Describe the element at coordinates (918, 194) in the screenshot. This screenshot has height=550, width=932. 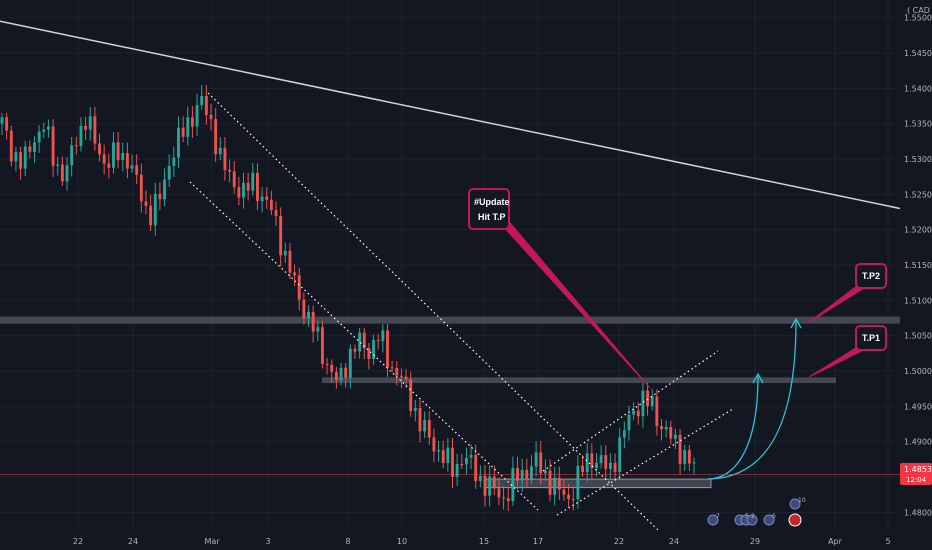
I see `price-tick-label: 1.52500` at that location.